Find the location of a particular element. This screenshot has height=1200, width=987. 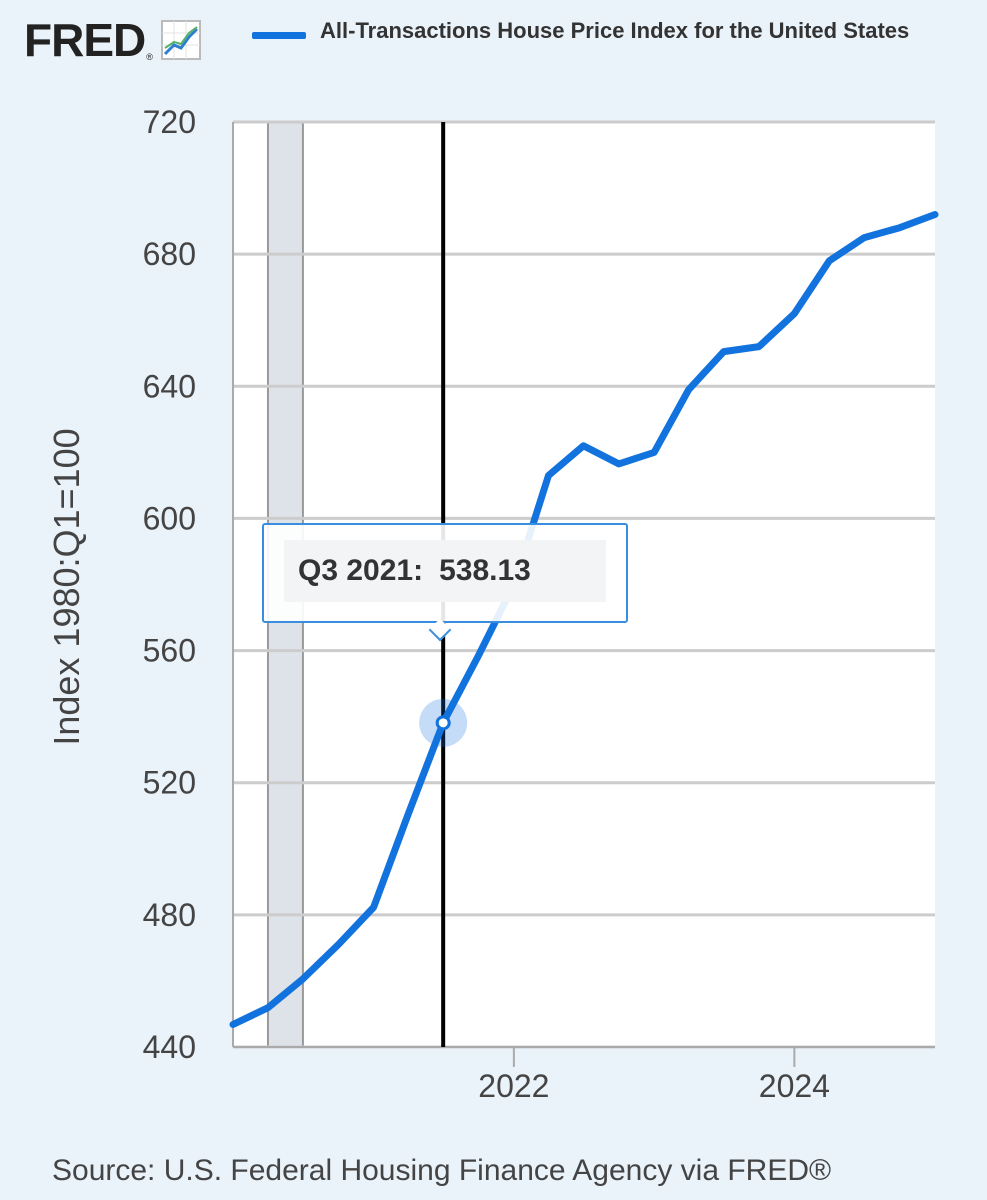

fred-logo-text: FRED is located at coordinates (85, 40).